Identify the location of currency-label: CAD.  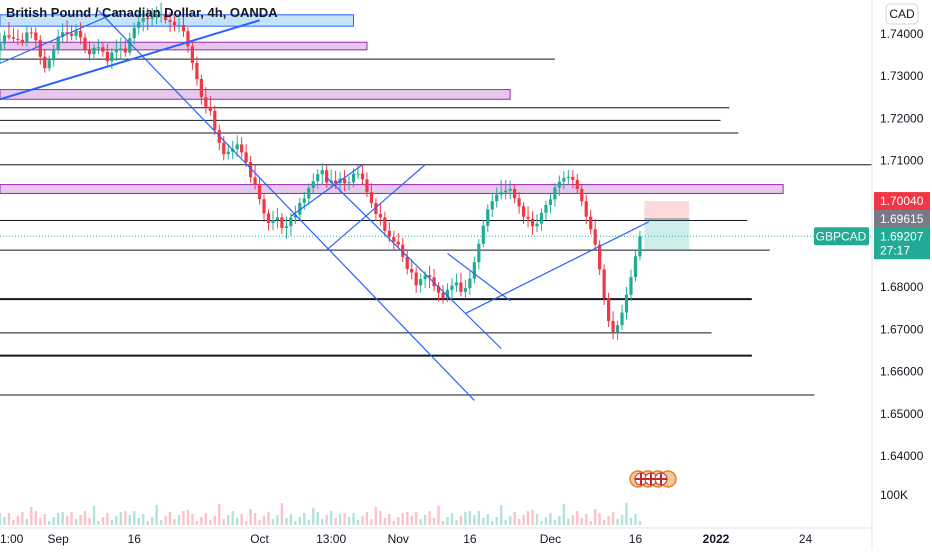
(902, 14).